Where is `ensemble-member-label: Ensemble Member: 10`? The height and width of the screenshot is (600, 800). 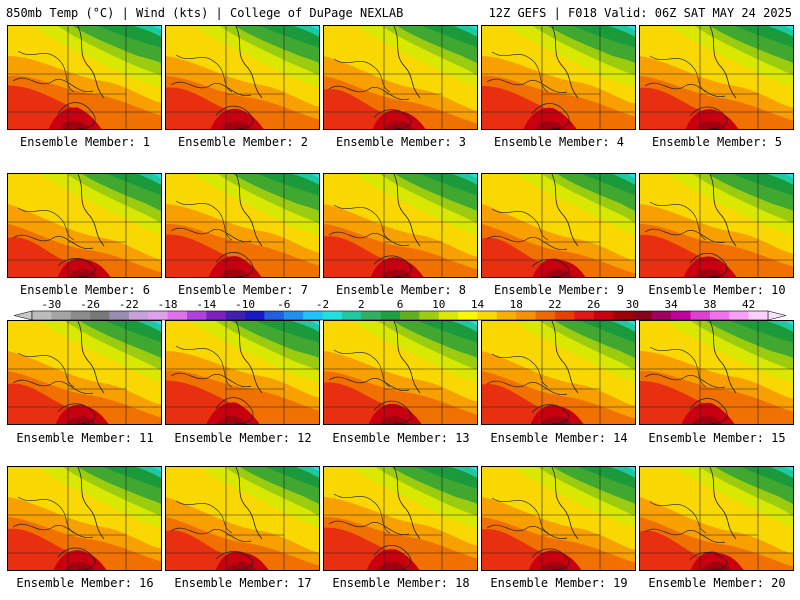 ensemble-member-label: Ensemble Member: 10 is located at coordinates (717, 290).